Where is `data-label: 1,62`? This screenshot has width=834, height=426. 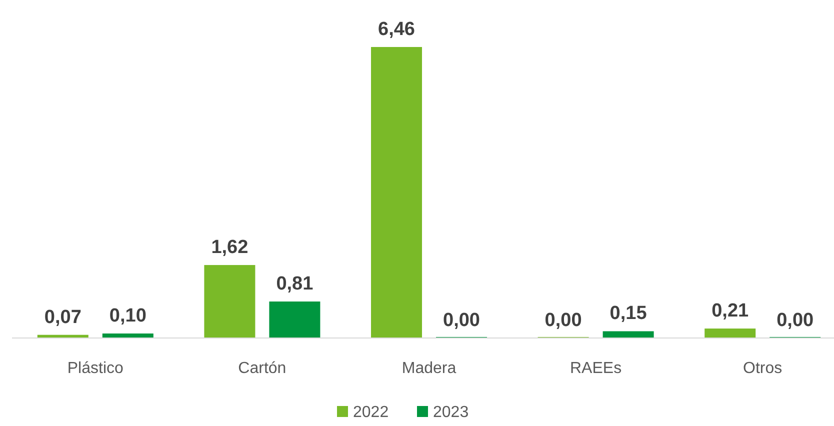 data-label: 1,62 is located at coordinates (229, 247).